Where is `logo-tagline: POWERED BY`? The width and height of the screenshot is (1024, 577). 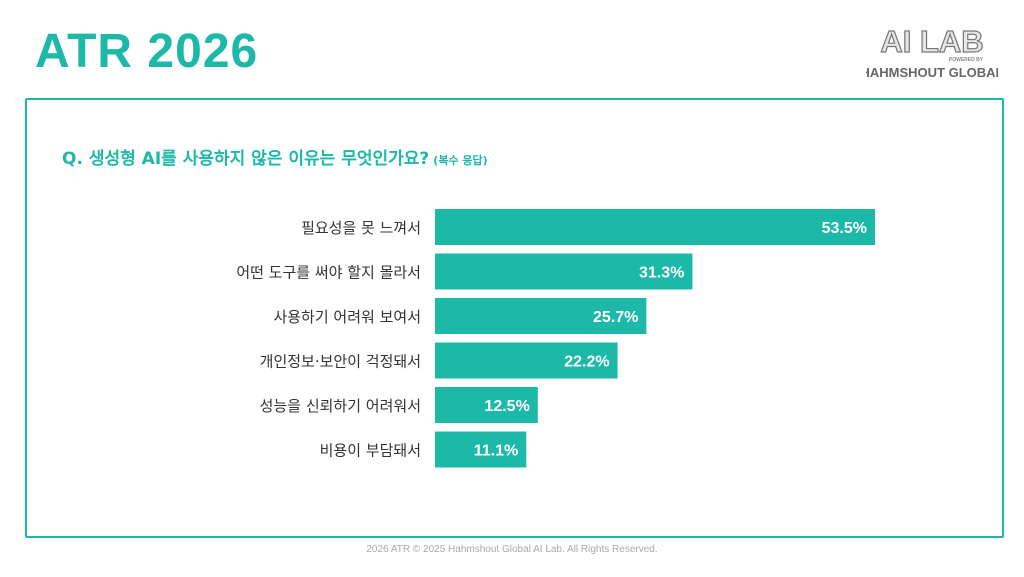
logo-tagline: POWERED BY is located at coordinates (966, 60).